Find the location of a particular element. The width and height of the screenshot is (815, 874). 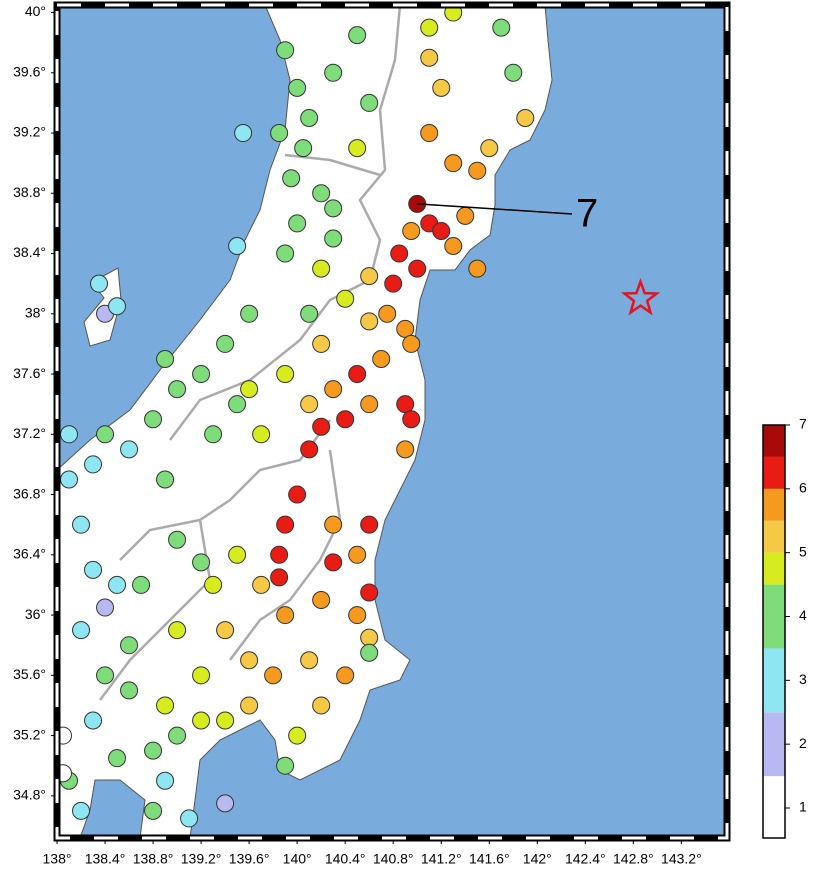

y-tick-label: 34.8° is located at coordinates (29, 795).